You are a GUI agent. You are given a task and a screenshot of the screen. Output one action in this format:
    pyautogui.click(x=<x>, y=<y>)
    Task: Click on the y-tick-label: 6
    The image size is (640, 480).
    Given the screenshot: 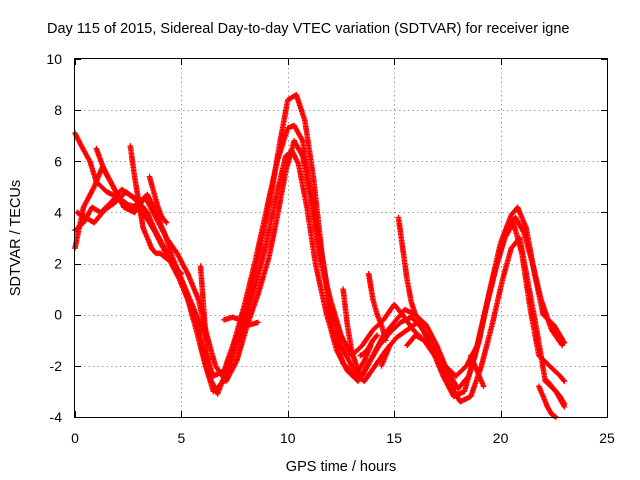 What is the action you would take?
    pyautogui.click(x=58, y=161)
    